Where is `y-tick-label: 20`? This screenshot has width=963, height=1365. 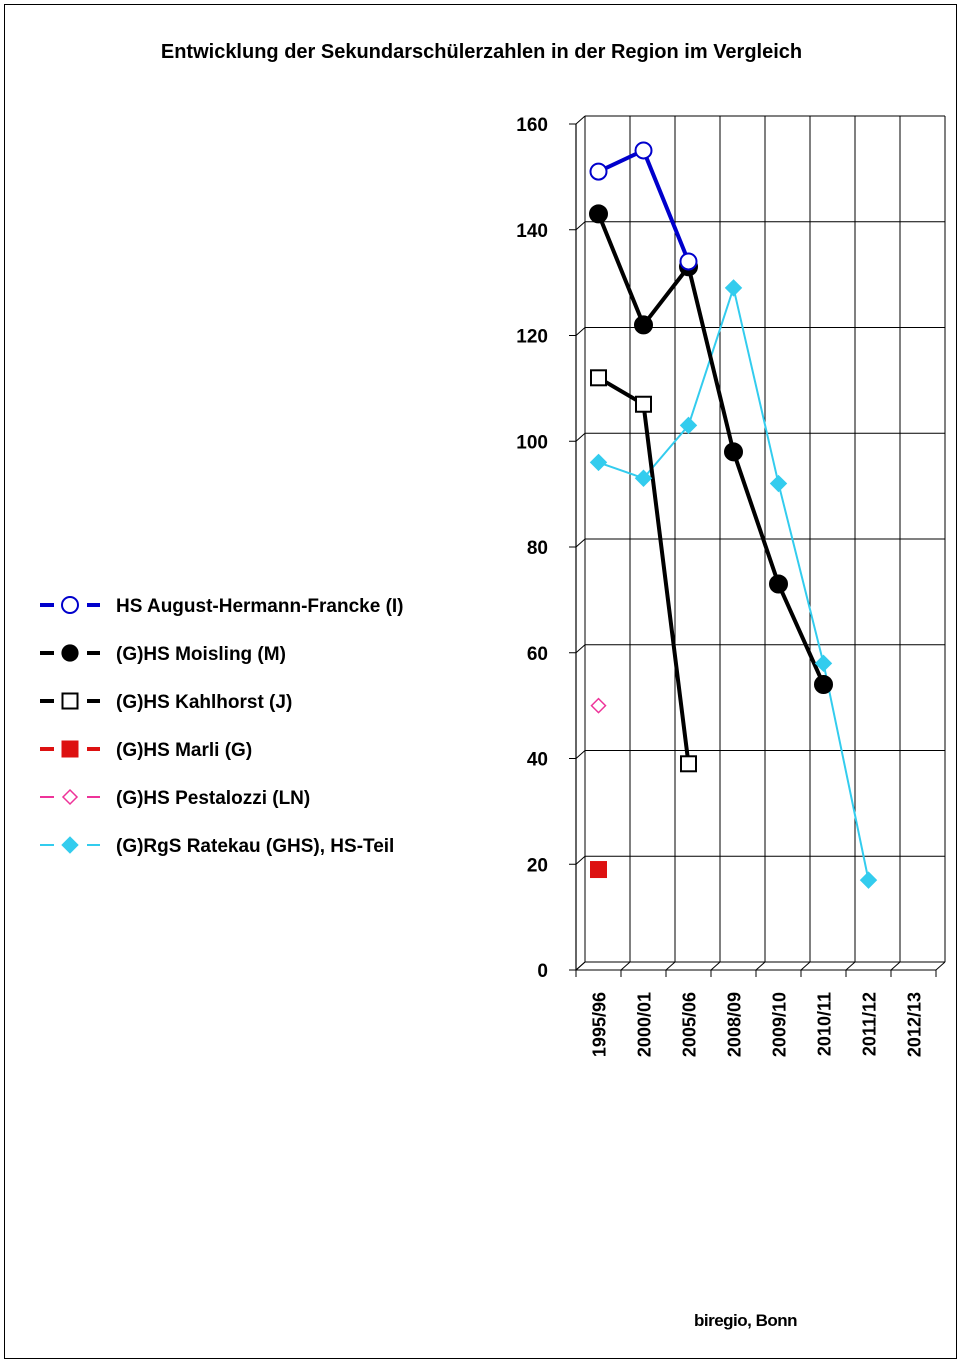
y-tick-label: 20 is located at coordinates (537, 865).